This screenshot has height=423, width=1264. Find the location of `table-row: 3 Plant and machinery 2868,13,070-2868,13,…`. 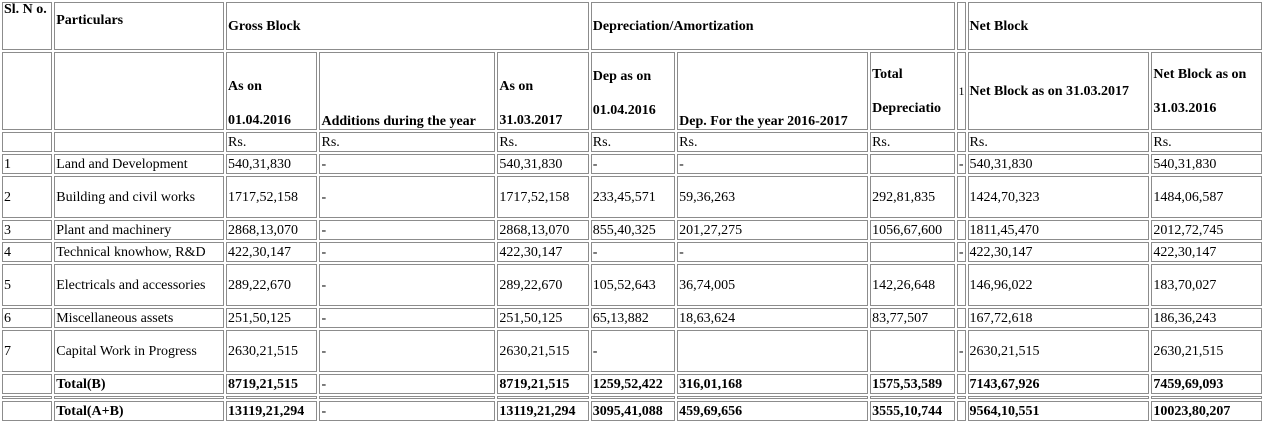

table-row: 3 Plant and machinery 2868,13,070-2868,13,… is located at coordinates (632, 230).